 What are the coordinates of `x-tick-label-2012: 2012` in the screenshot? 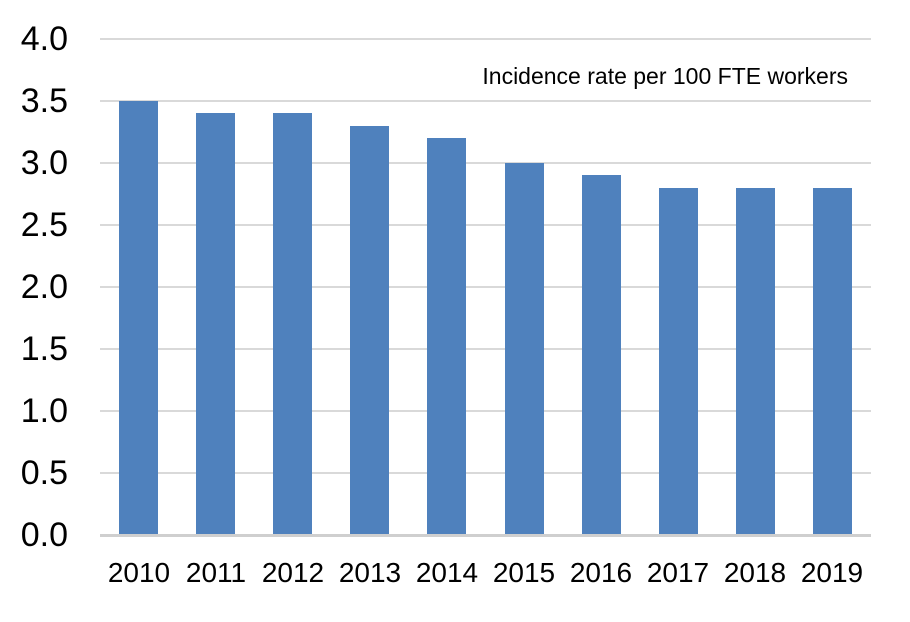 It's located at (293, 572).